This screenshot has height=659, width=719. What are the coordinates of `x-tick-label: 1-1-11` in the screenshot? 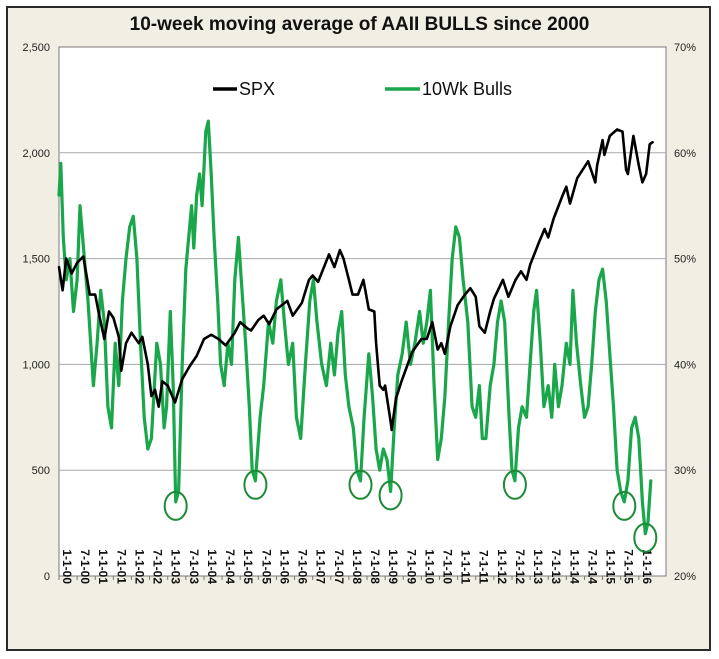 It's located at (466, 567).